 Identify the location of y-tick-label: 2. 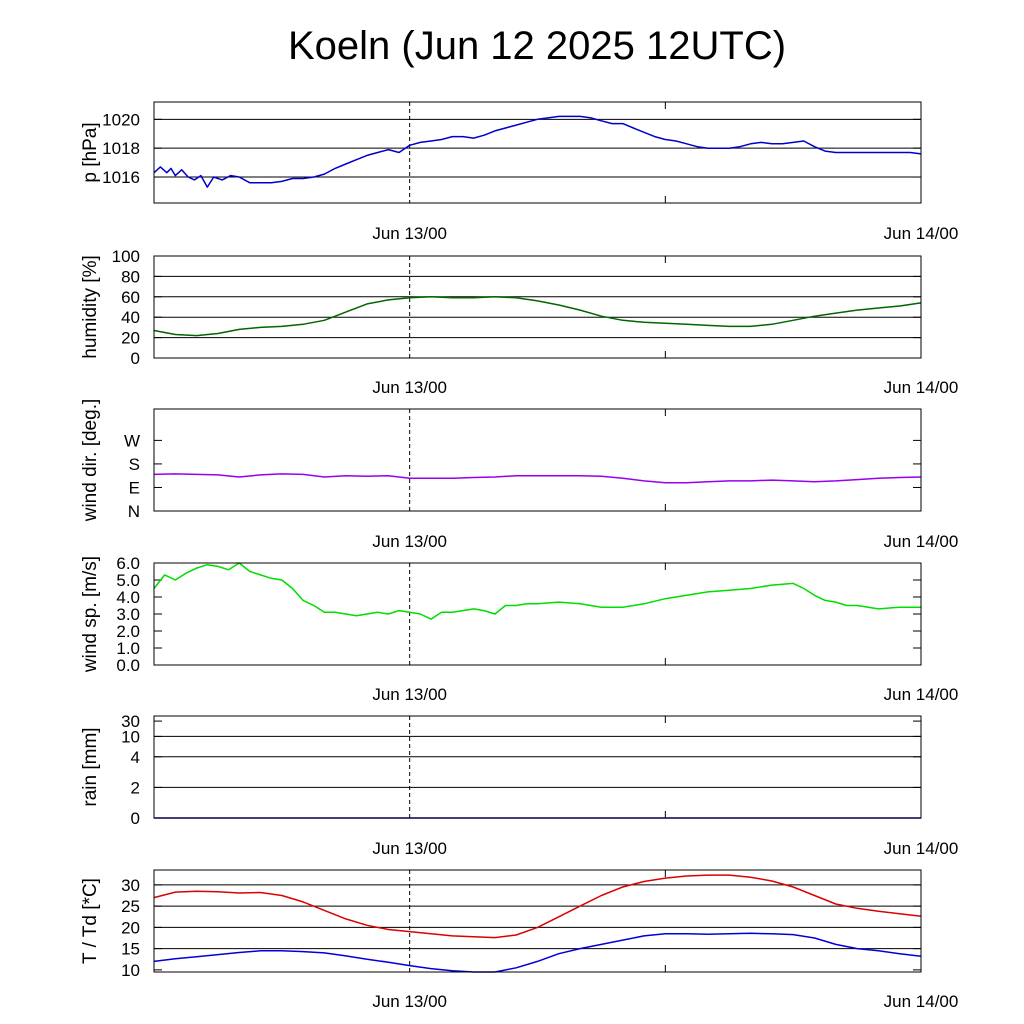
(135, 787).